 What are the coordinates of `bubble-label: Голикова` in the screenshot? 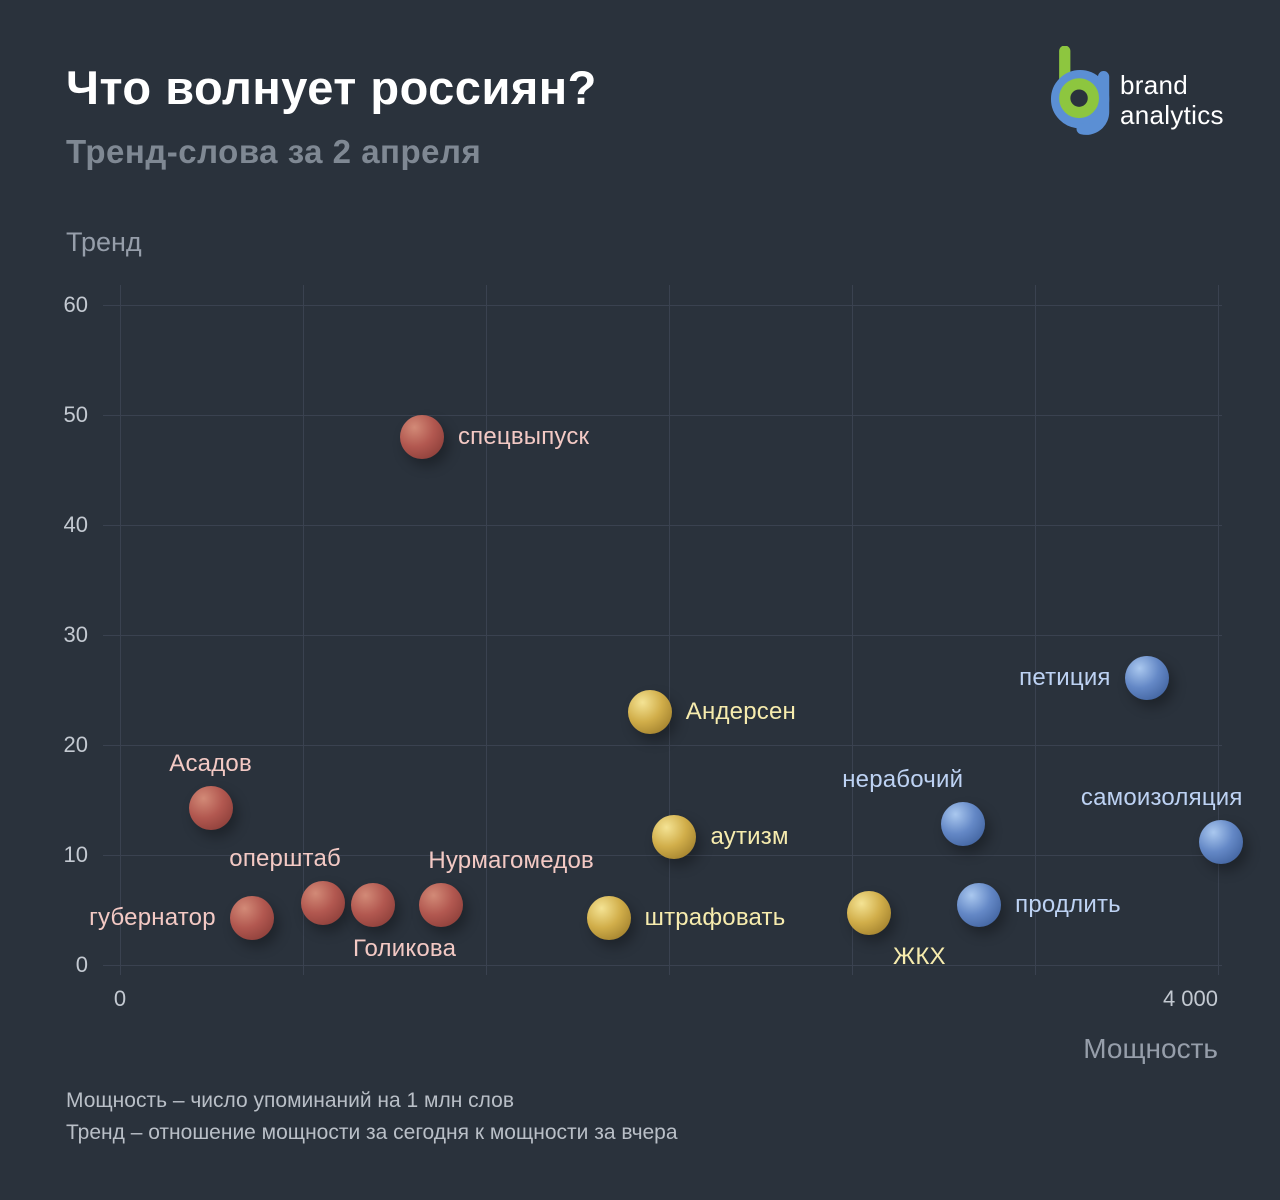 It's located at (404, 948).